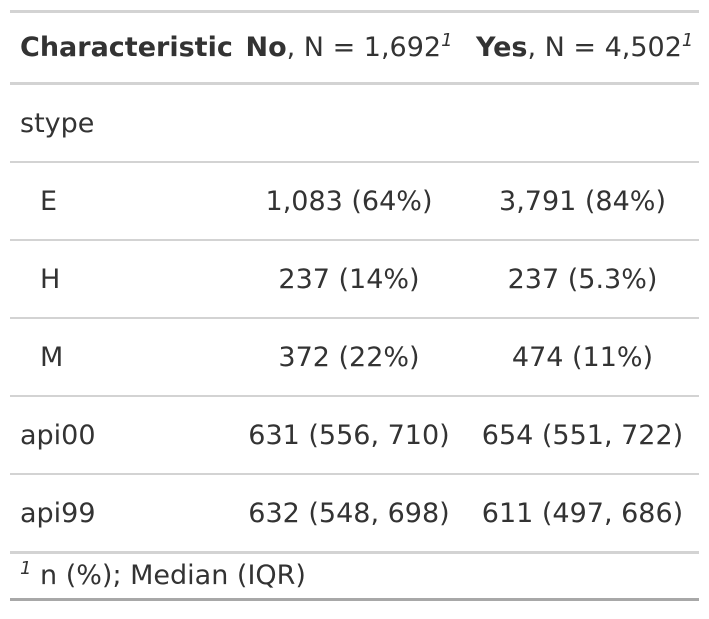 The width and height of the screenshot is (709, 619). I want to click on cell-api00-no: 631 (556, 710), so click(349, 435).